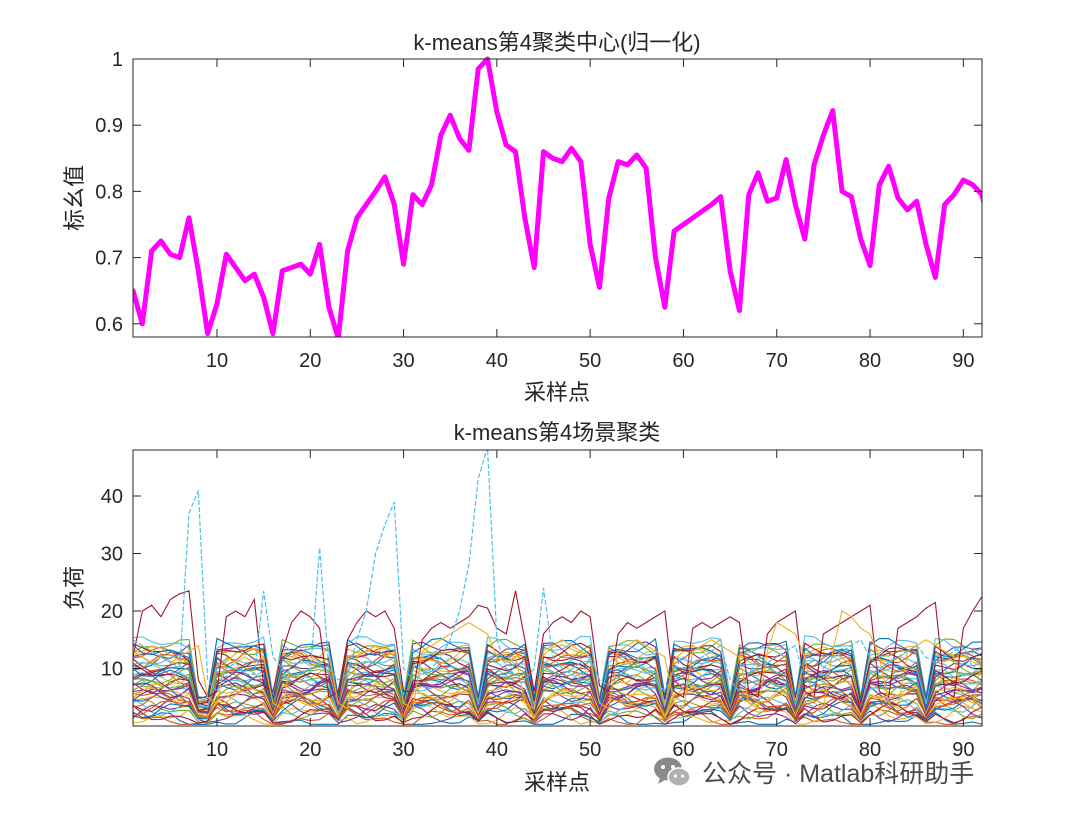 This screenshot has height=813, width=1080. Describe the element at coordinates (112, 612) in the screenshot. I see `y-tick-label: 20` at that location.